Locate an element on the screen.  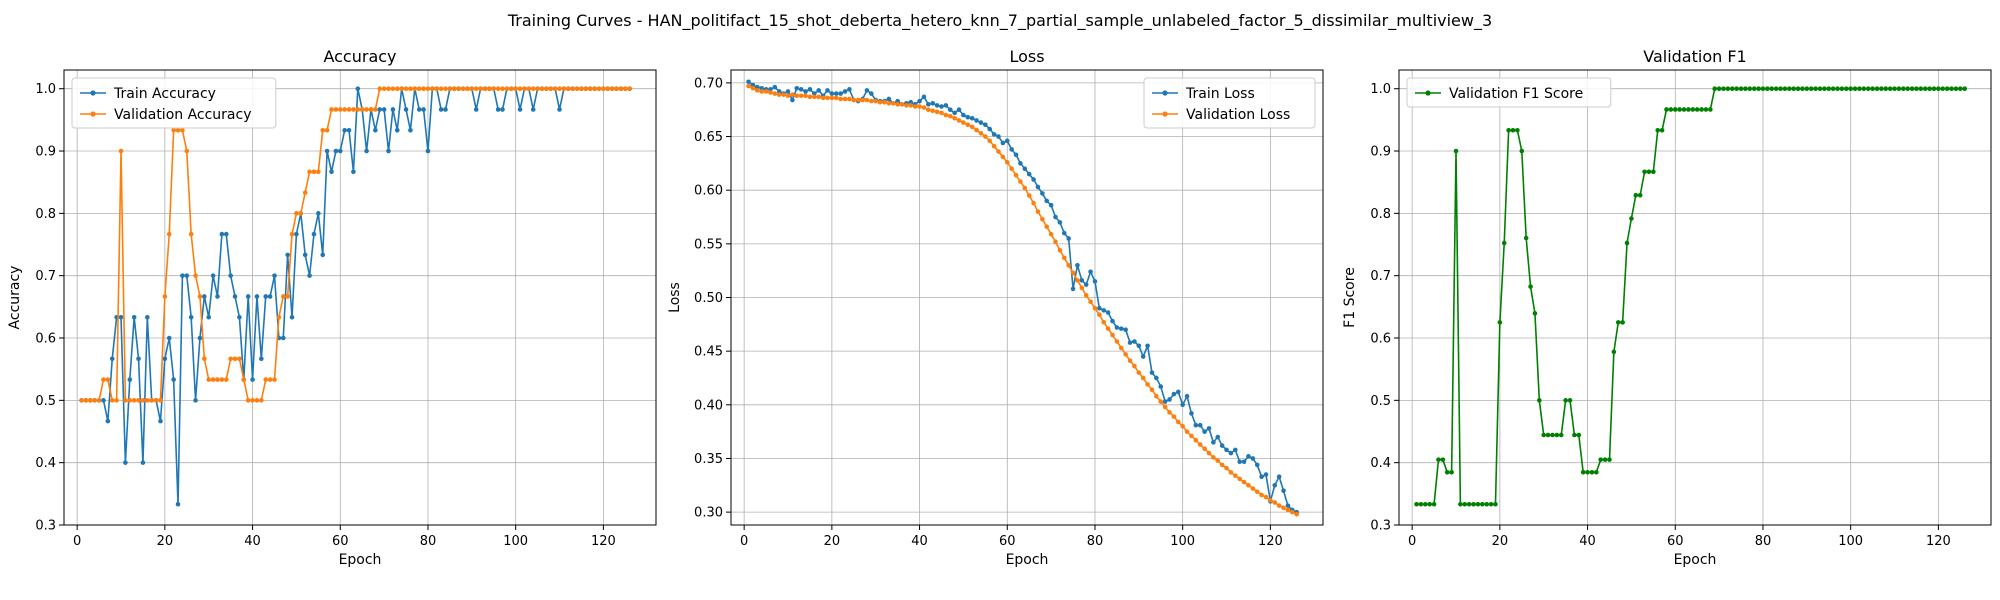
y-tick-label: 0.55 is located at coordinates (708, 244).